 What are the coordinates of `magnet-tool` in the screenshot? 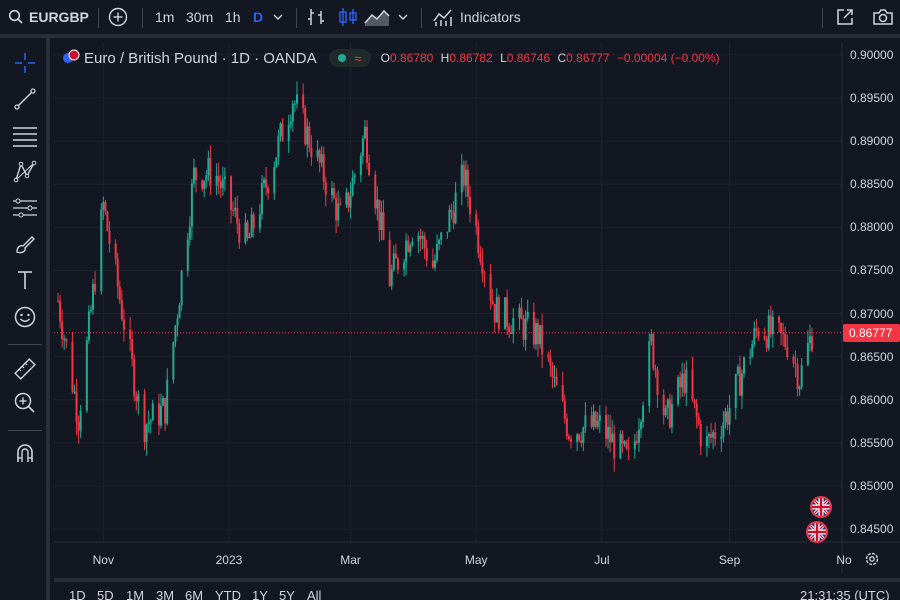 It's located at (25, 455).